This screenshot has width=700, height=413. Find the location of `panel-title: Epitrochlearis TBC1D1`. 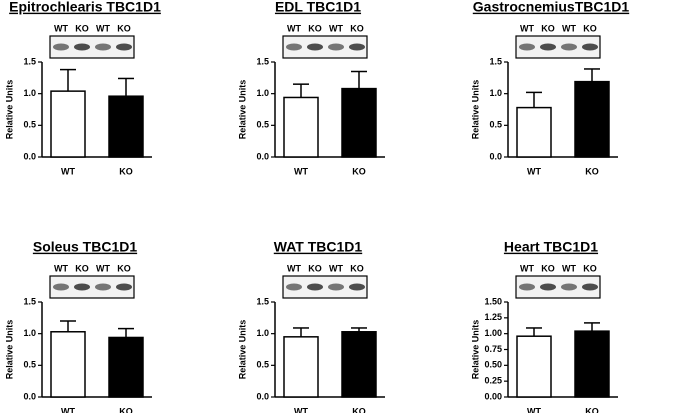

panel-title: Epitrochlearis TBC1D1 is located at coordinates (85, 7).